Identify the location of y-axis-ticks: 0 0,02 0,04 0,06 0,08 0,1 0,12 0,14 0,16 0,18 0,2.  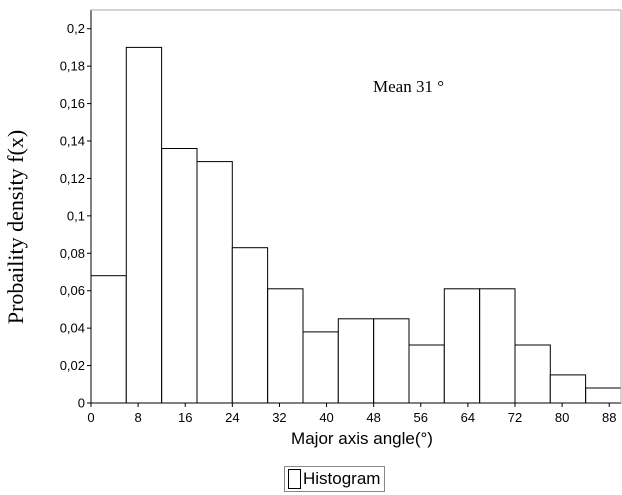
(75, 216).